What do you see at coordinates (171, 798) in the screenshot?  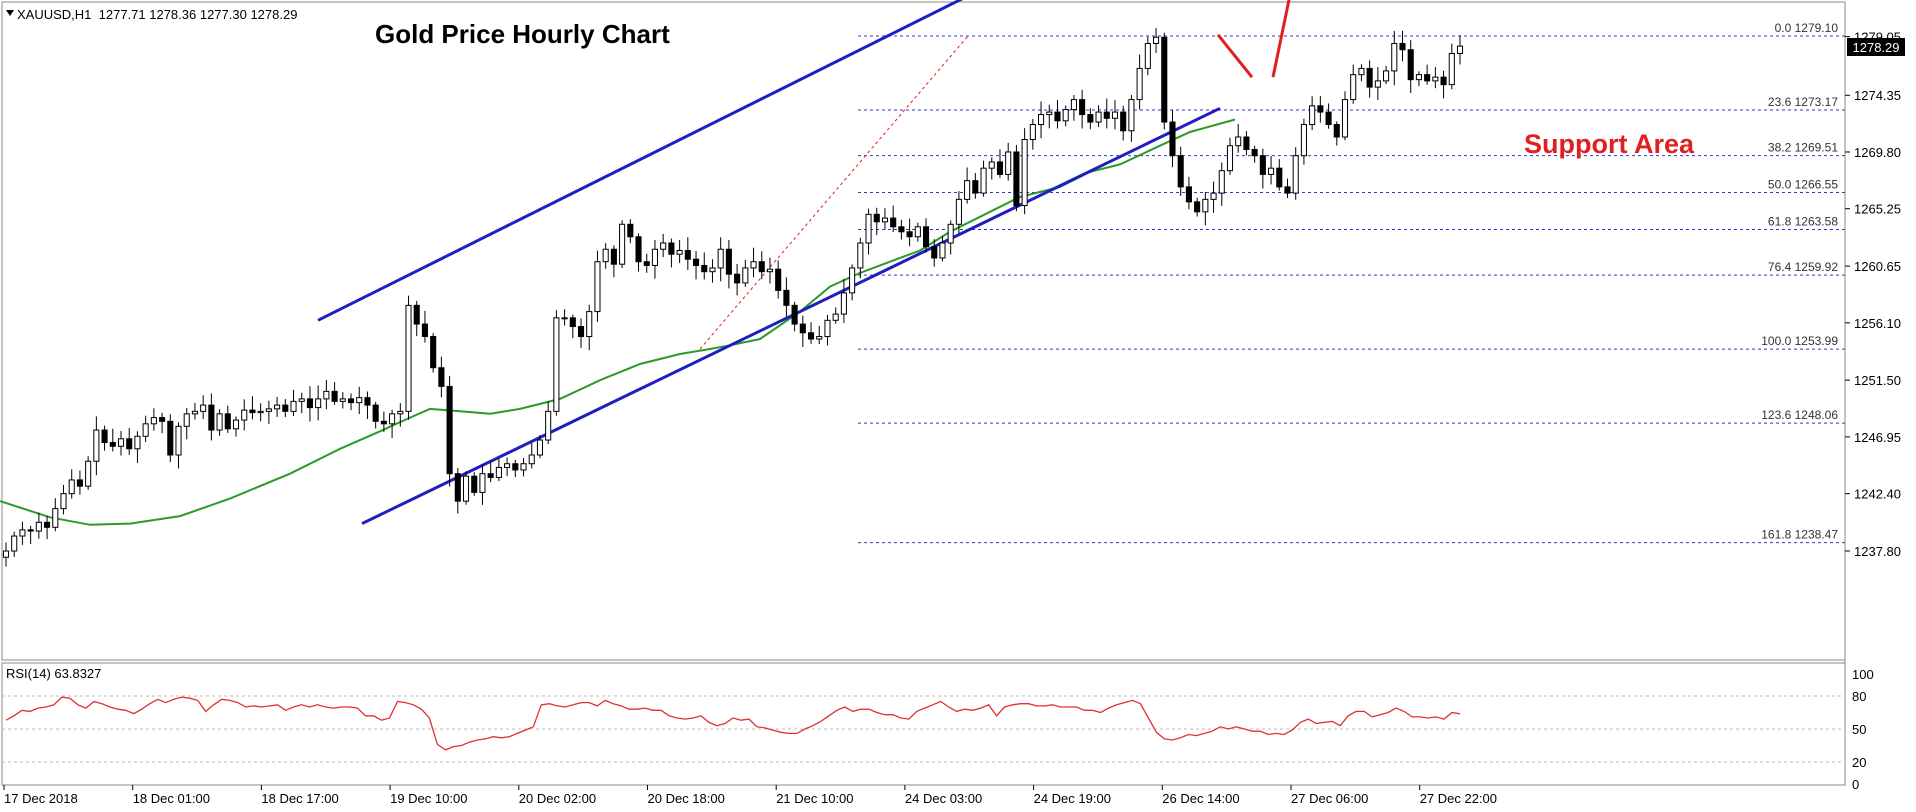 I see `time-tick-label: 18 Dec 01:00` at bounding box center [171, 798].